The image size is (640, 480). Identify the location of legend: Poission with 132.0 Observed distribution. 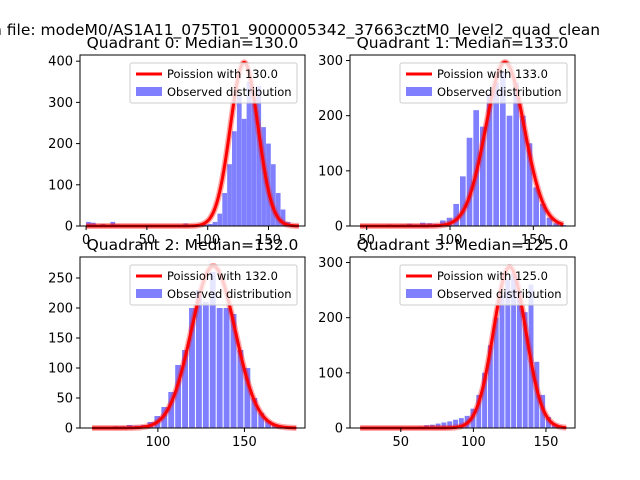
(213, 285).